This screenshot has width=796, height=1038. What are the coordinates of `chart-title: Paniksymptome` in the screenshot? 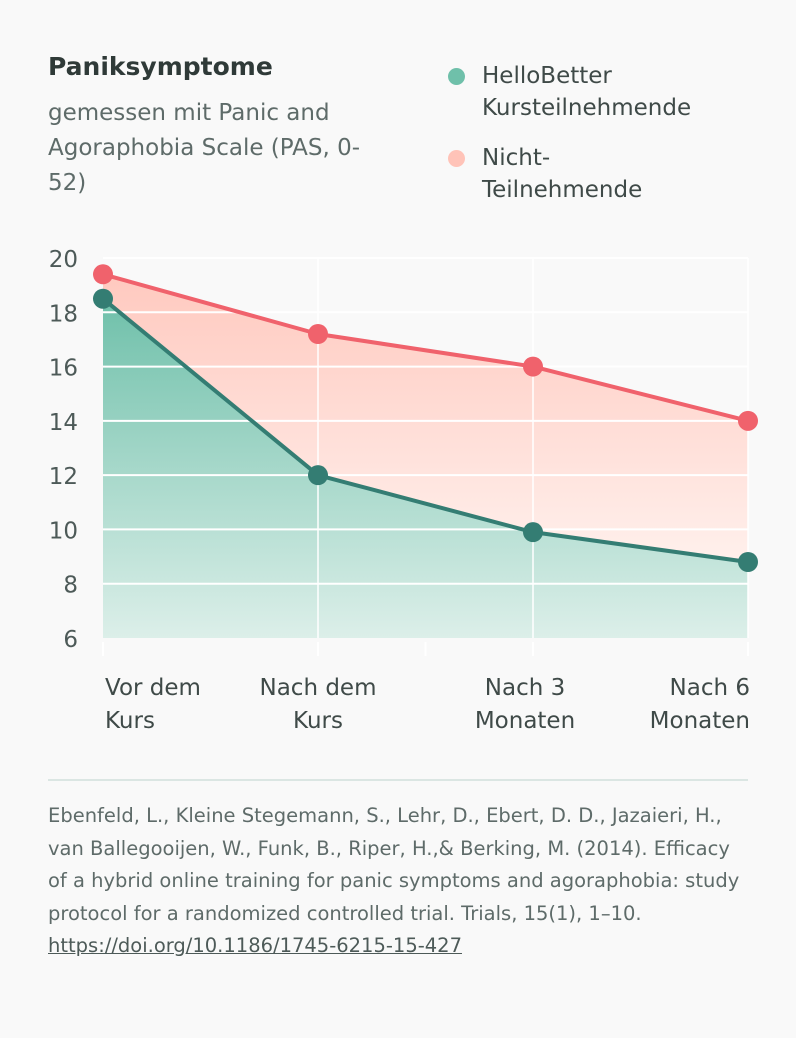 It's located at (160, 66).